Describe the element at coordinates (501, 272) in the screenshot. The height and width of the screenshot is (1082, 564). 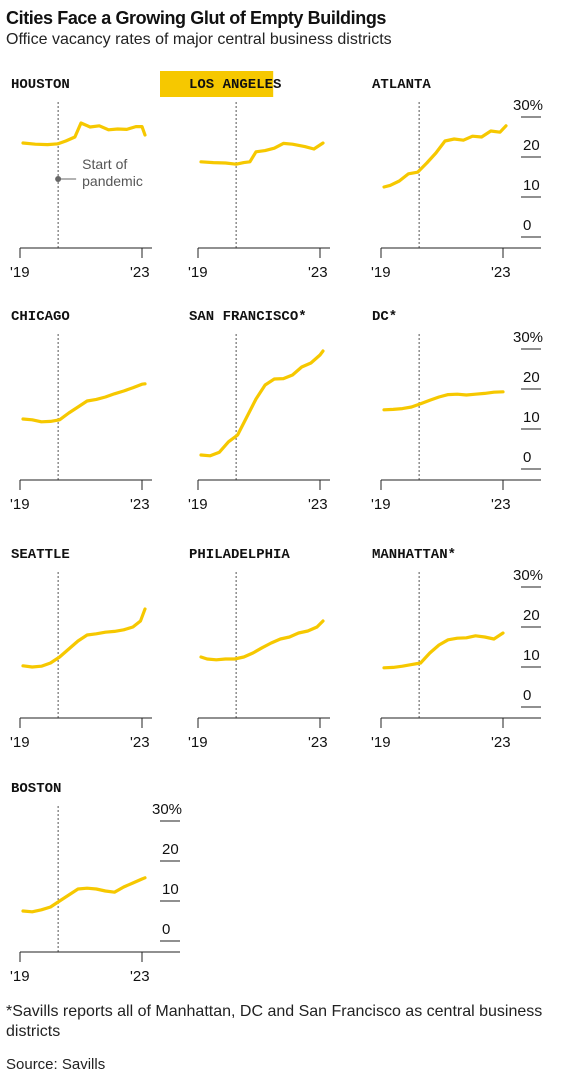
I see `x-tick-label-end-atlanta: '23` at that location.